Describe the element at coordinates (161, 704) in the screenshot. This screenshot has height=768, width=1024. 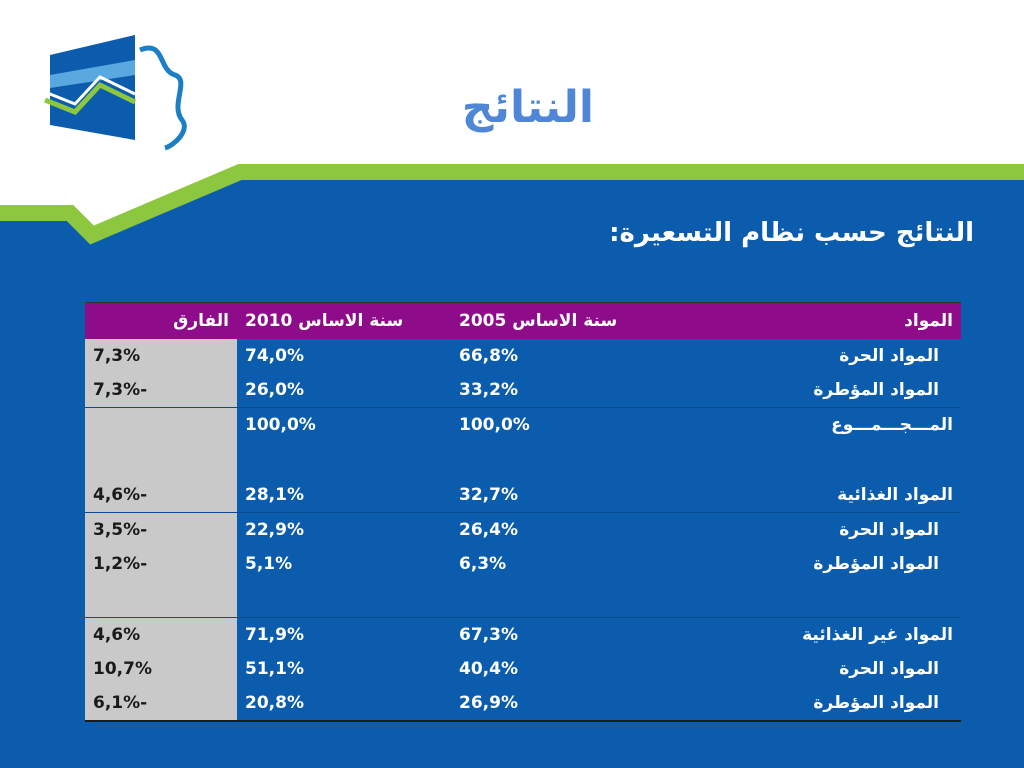
I see `row-diff: -6,1%` at that location.